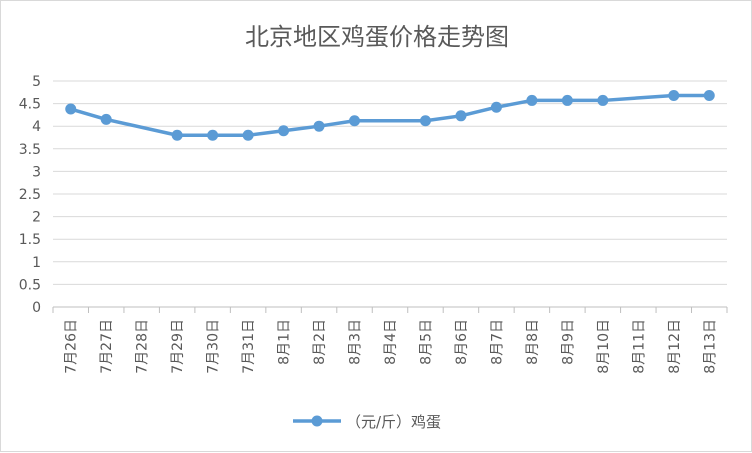 This screenshot has height=453, width=752. Describe the element at coordinates (639, 346) in the screenshot. I see `x-tick-label: 8月11日` at that location.